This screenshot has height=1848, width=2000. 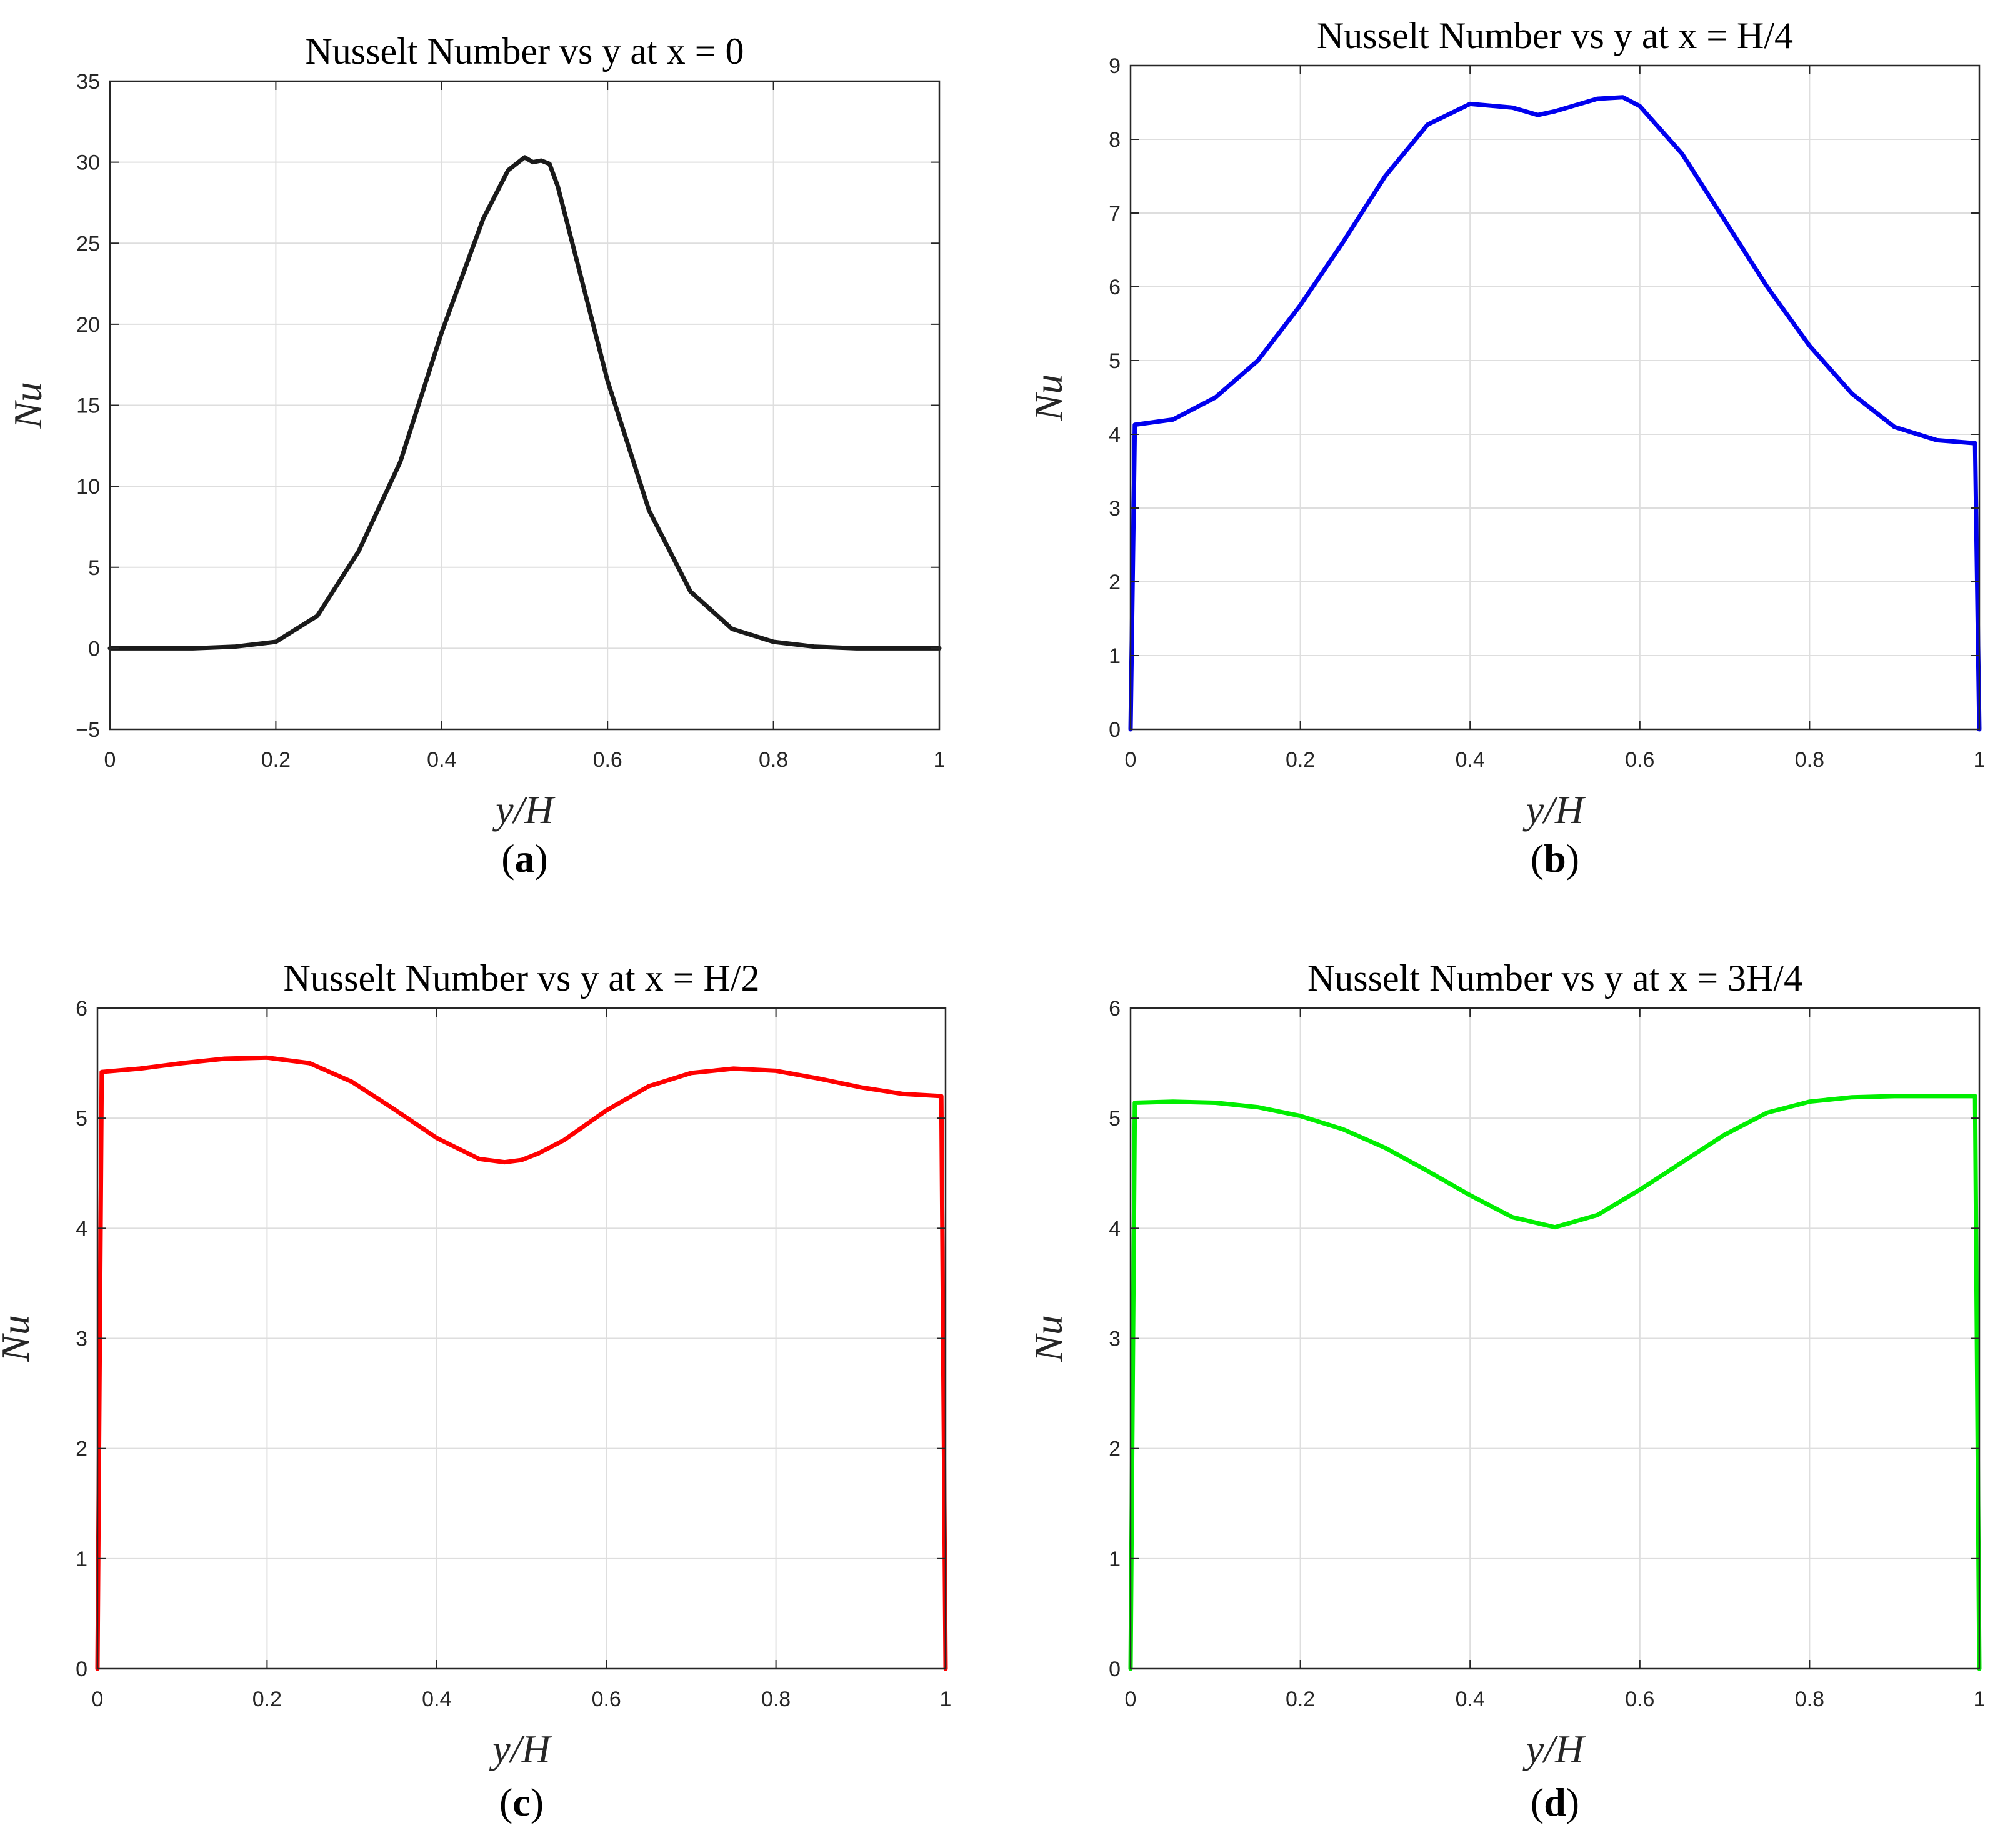 What do you see at coordinates (88, 487) in the screenshot?
I see `y-tick-label: 10` at bounding box center [88, 487].